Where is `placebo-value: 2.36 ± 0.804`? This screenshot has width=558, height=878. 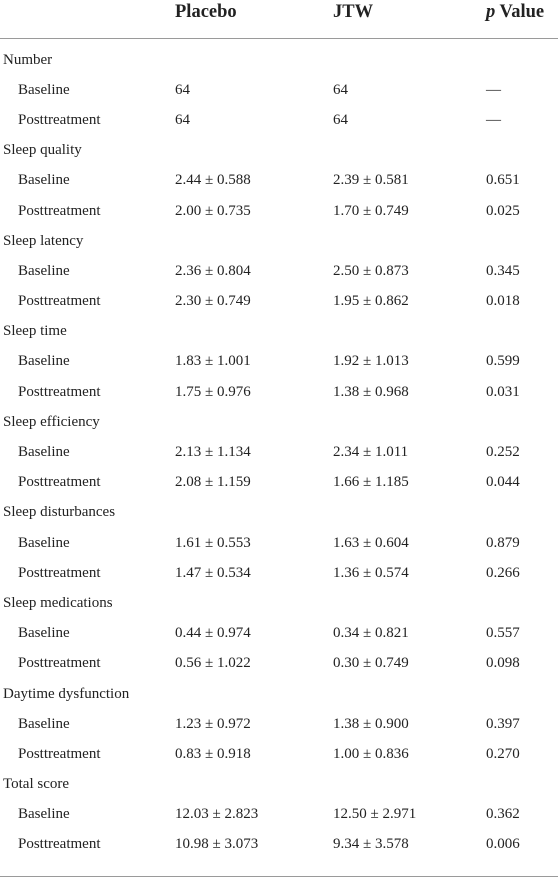 placebo-value: 2.36 ± 0.804 is located at coordinates (213, 270).